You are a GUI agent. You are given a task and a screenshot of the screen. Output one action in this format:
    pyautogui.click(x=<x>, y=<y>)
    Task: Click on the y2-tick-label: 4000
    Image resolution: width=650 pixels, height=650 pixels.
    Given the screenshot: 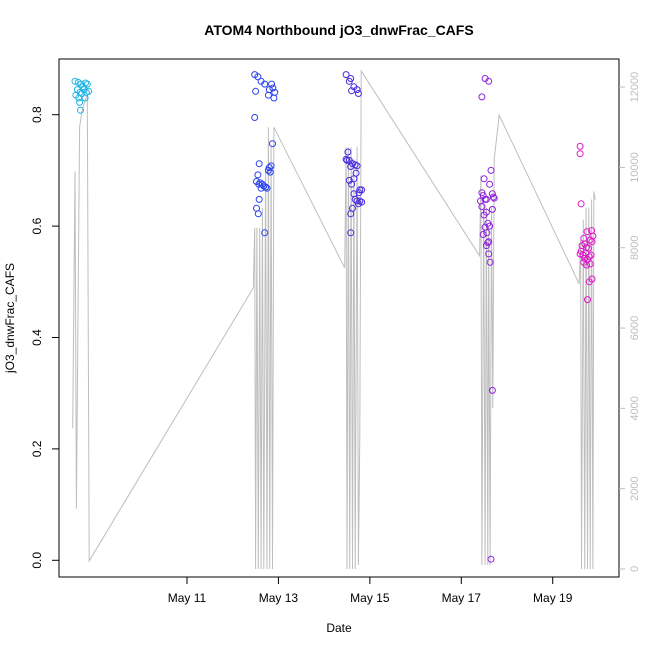 What is the action you would take?
    pyautogui.click(x=635, y=408)
    